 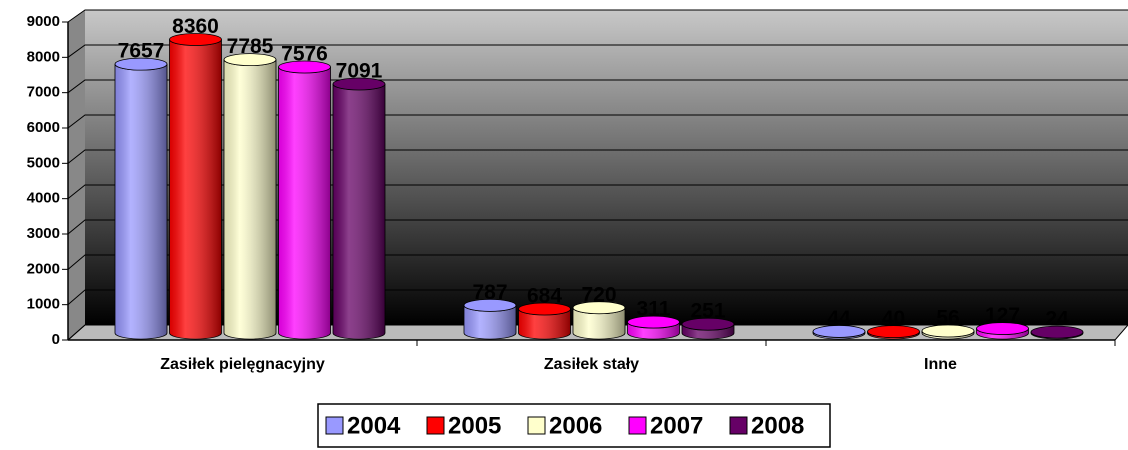 I want to click on legend-label: 2006, so click(x=575, y=425).